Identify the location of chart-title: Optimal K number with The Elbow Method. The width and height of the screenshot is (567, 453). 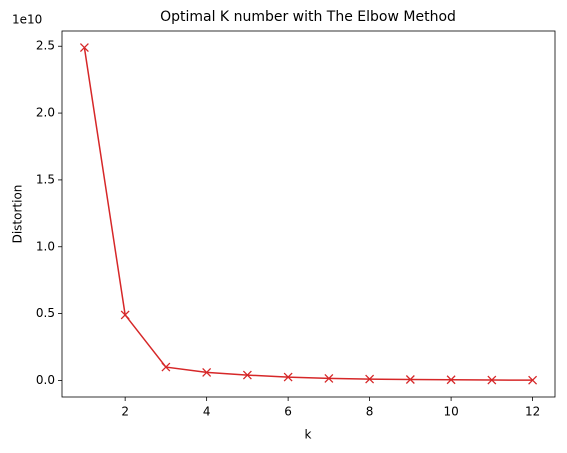
(308, 17).